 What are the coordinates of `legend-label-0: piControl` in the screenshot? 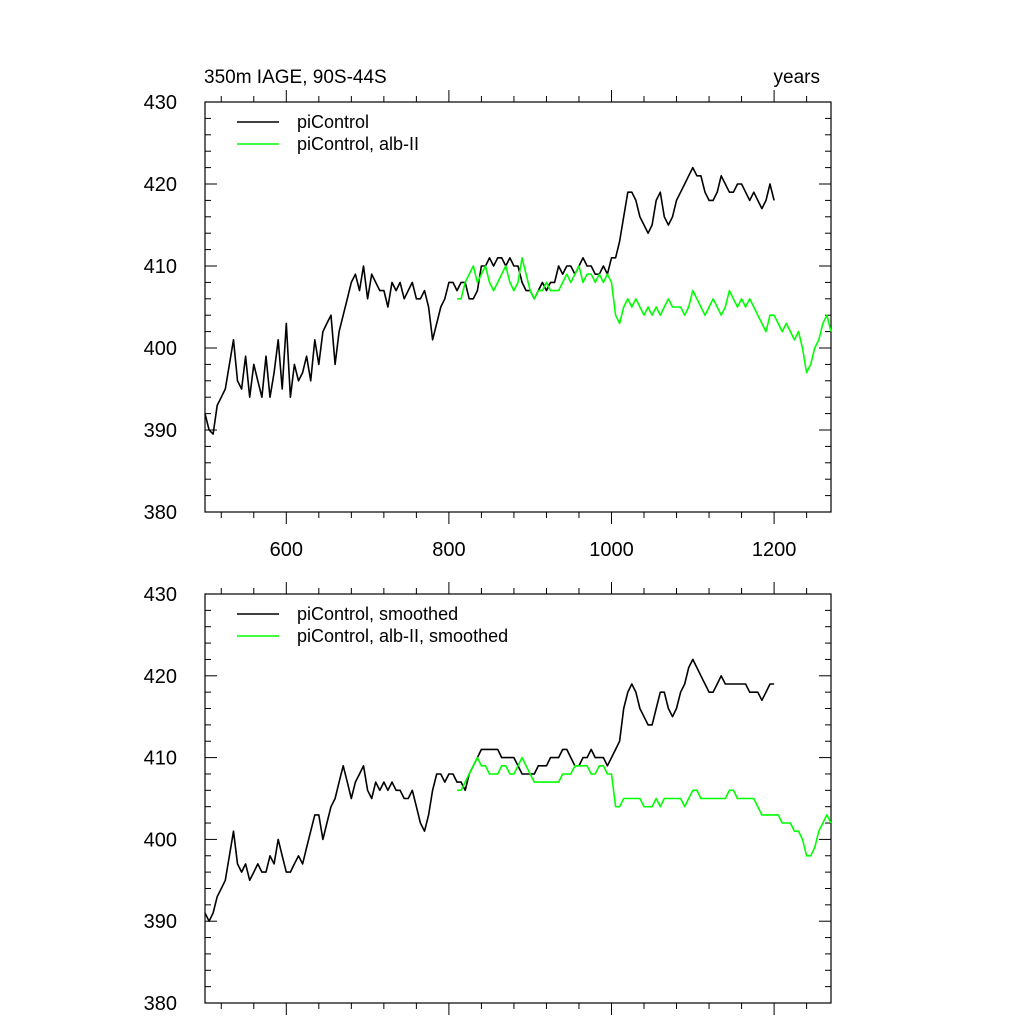 It's located at (333, 122).